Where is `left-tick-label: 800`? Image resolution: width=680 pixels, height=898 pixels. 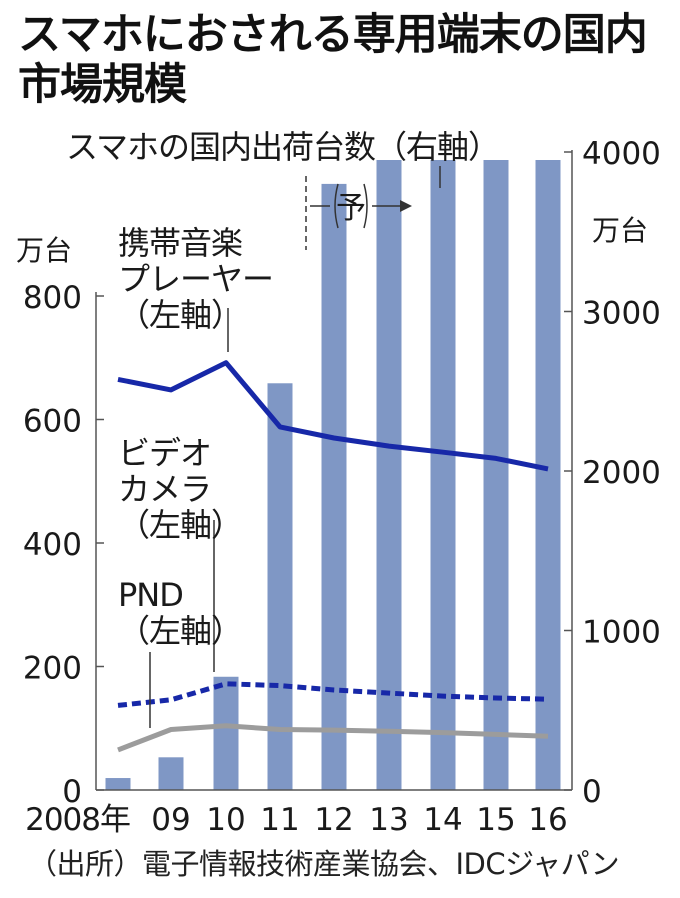
left-tick-label: 800 is located at coordinates (52, 298).